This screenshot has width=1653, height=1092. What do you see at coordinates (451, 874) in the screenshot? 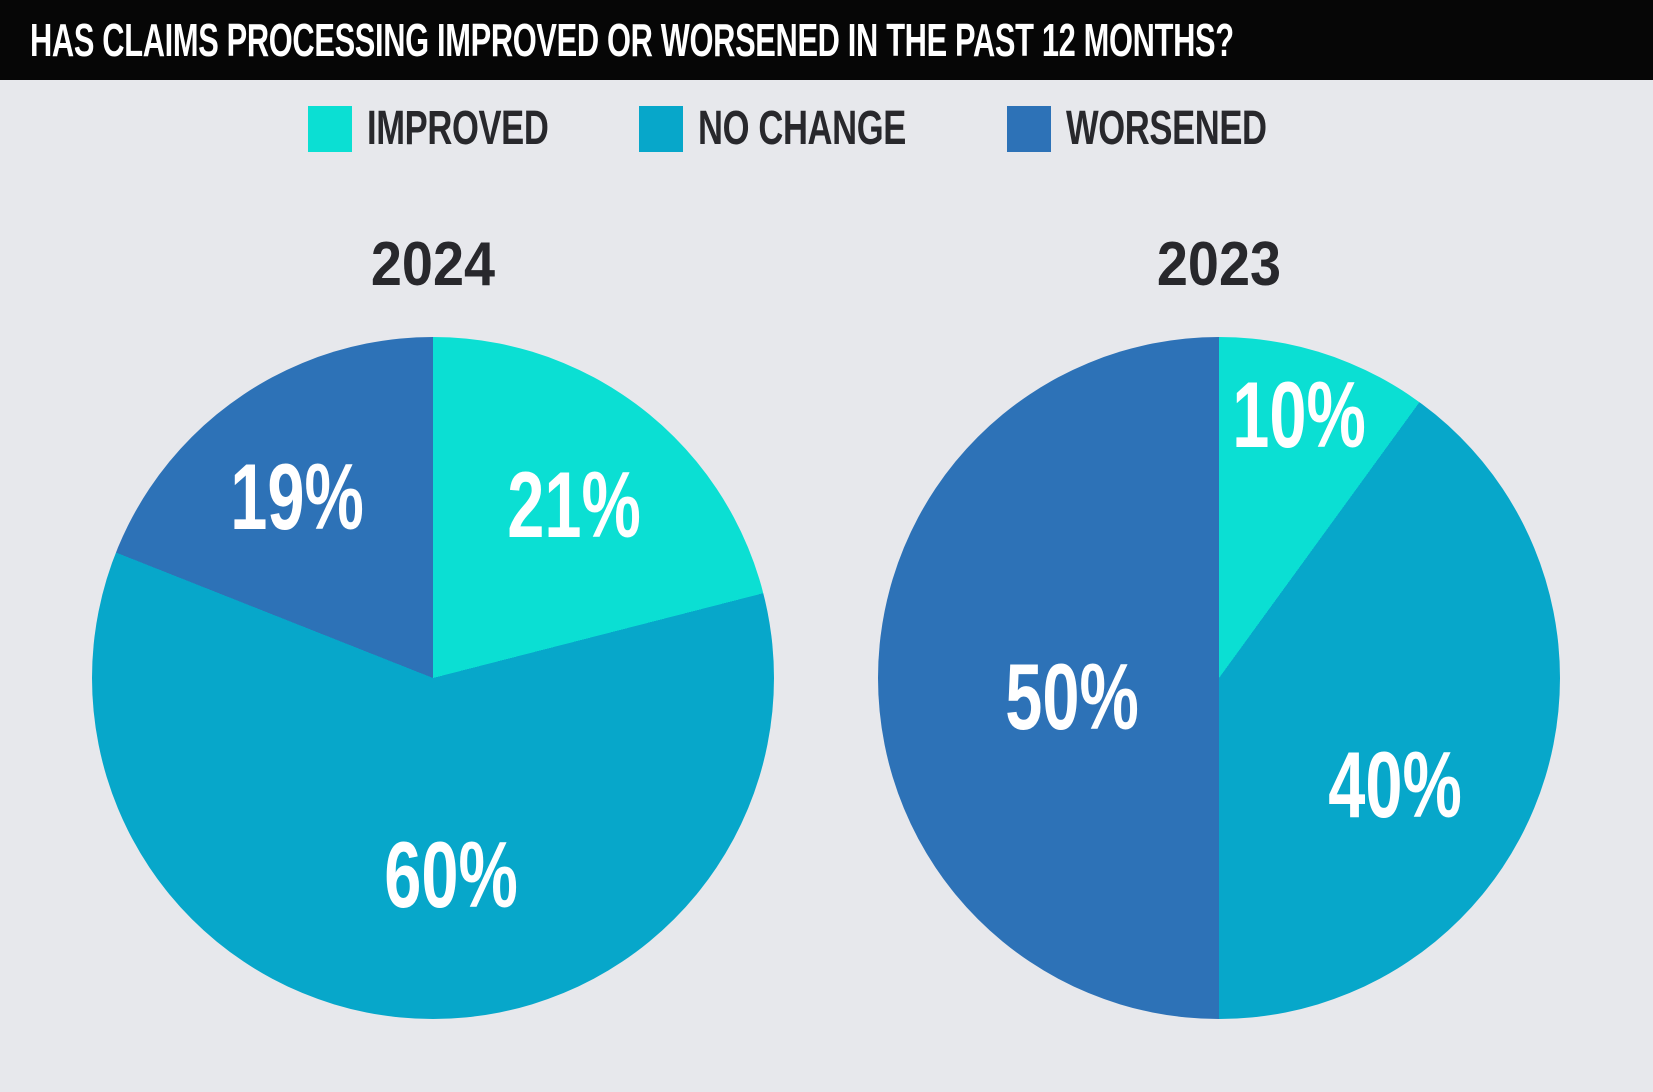
I see `slice-label-2024-no-change: 60%` at bounding box center [451, 874].